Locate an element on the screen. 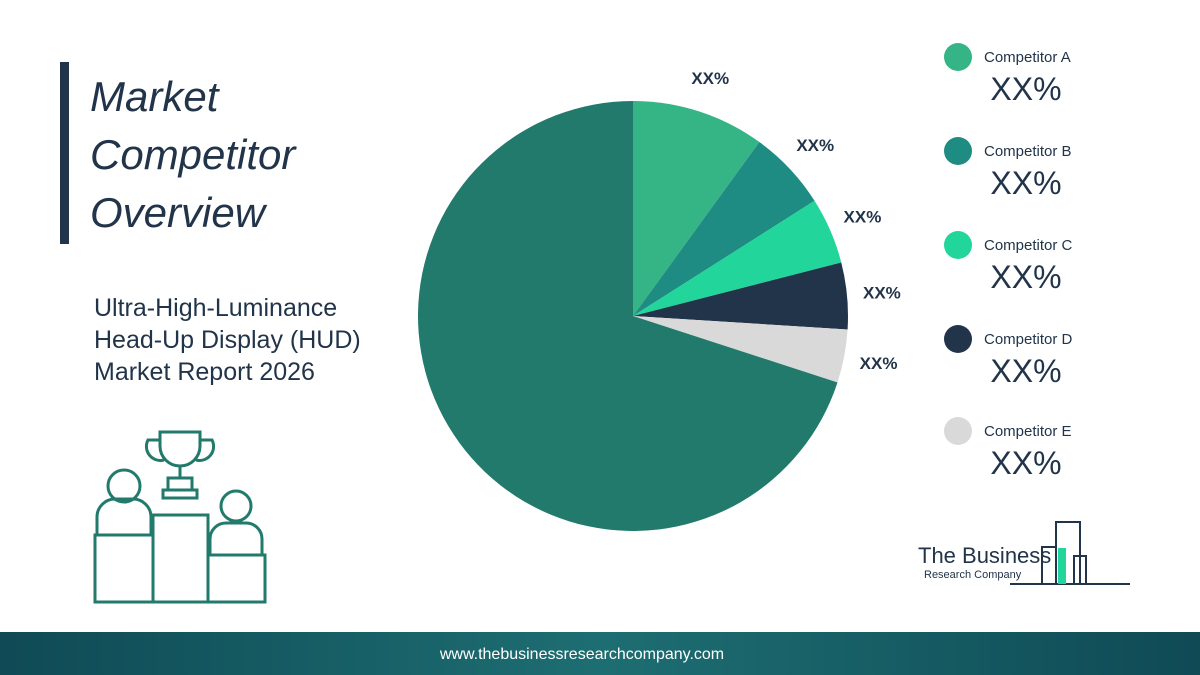 This screenshot has width=1200, height=675. footer-url: www.thebusinessresearchcompany.com is located at coordinates (581, 654).